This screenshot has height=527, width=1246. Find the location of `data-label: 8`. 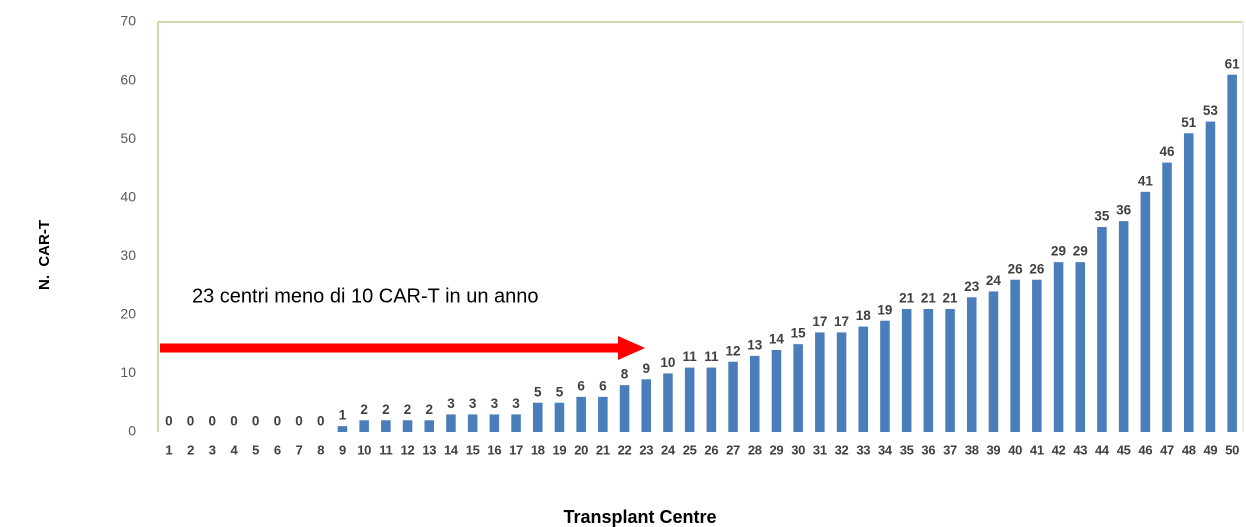

data-label: 8 is located at coordinates (625, 374).